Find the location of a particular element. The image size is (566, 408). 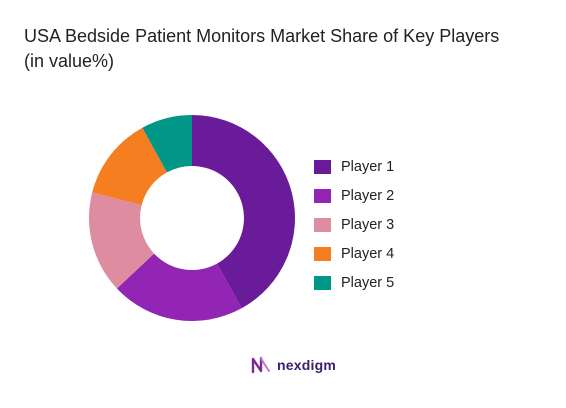

legend-item-player-5: Player 5 is located at coordinates (354, 282).